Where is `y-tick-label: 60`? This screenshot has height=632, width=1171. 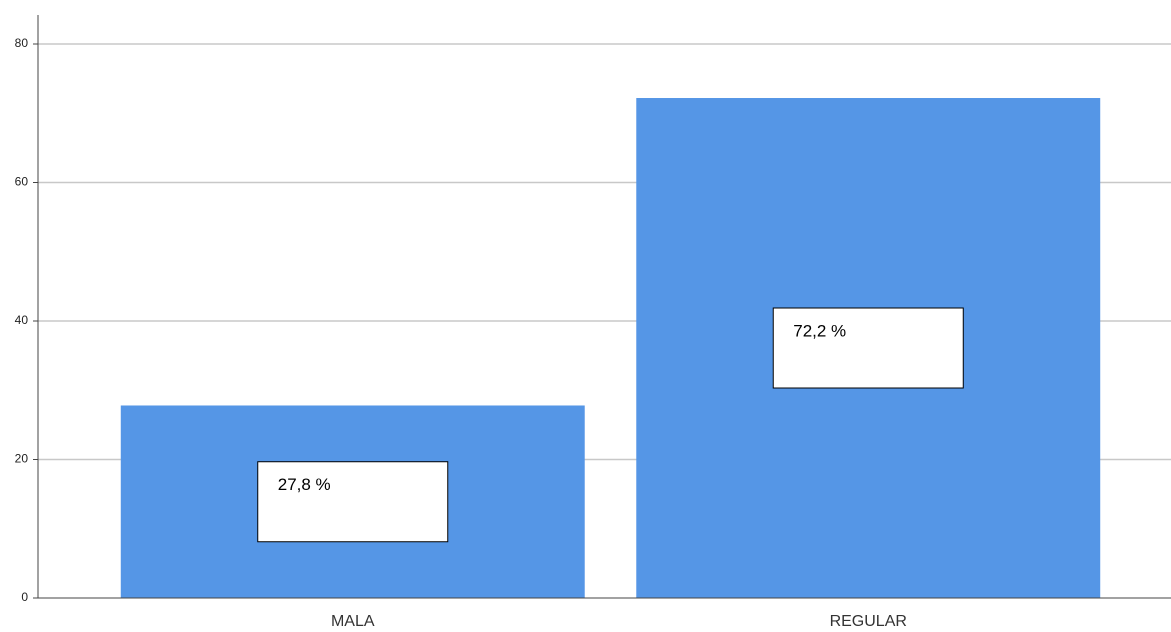
y-tick-label: 60 is located at coordinates (22, 182).